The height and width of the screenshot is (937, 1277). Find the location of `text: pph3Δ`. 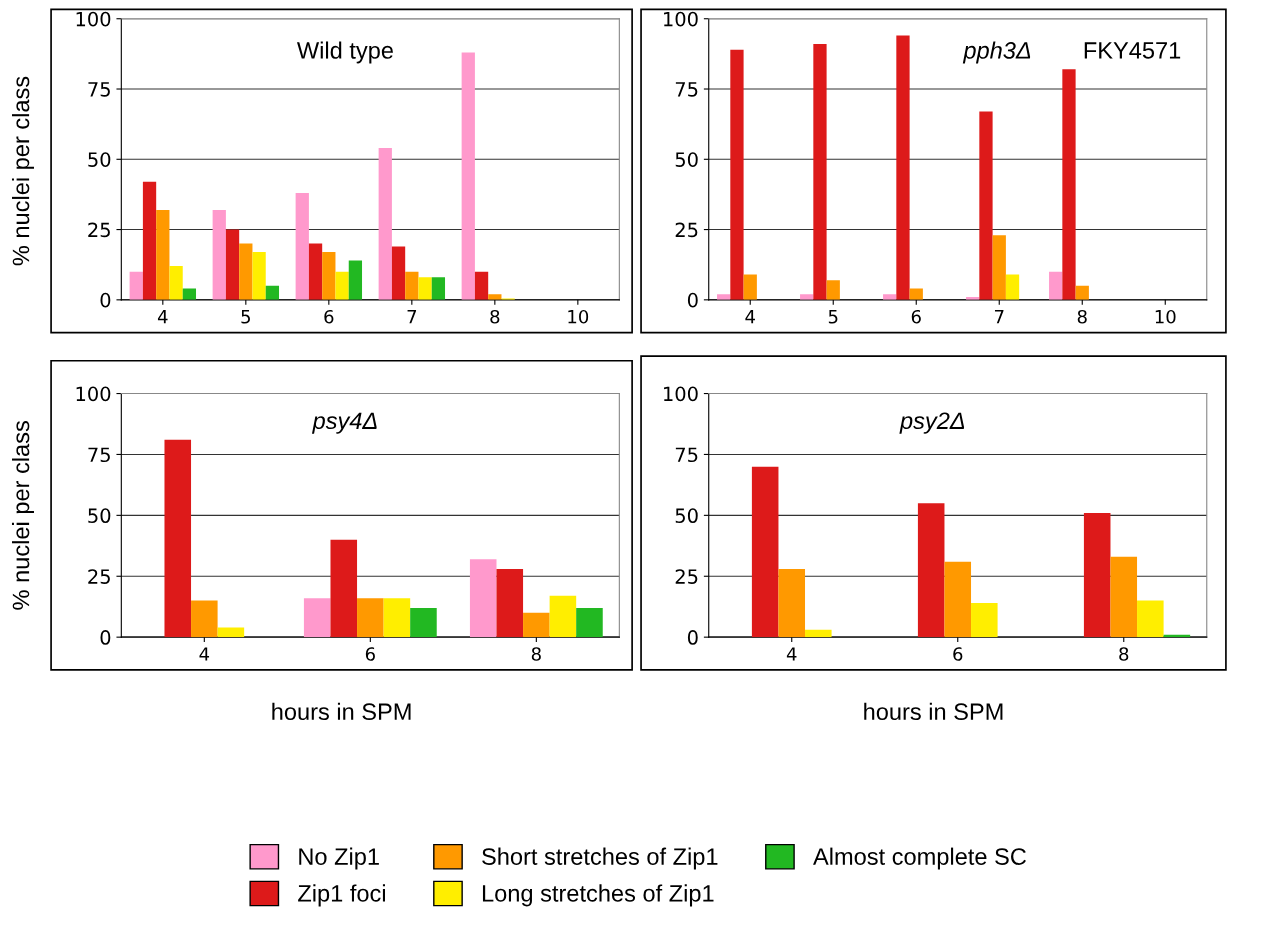

text: pph3Δ is located at coordinates (996, 52).